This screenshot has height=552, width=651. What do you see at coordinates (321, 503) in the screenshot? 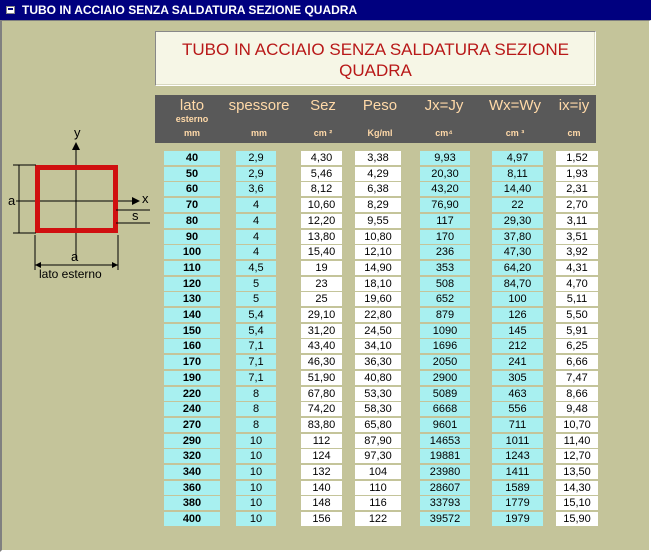
I see `table-cell-sez: 148` at bounding box center [321, 503].